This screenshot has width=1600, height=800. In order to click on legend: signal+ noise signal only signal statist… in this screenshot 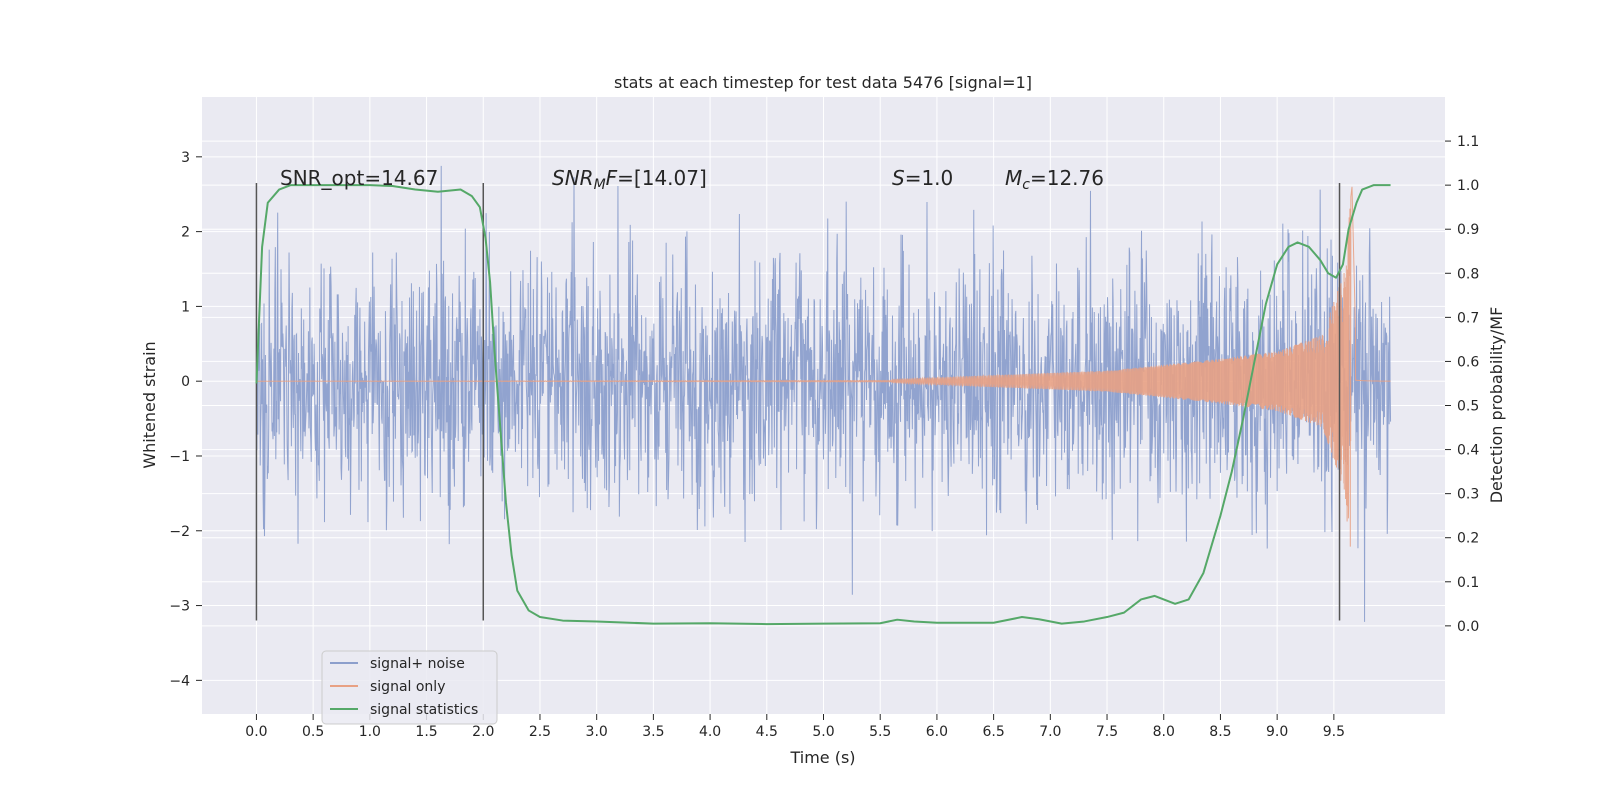, I will do `click(409, 687)`.